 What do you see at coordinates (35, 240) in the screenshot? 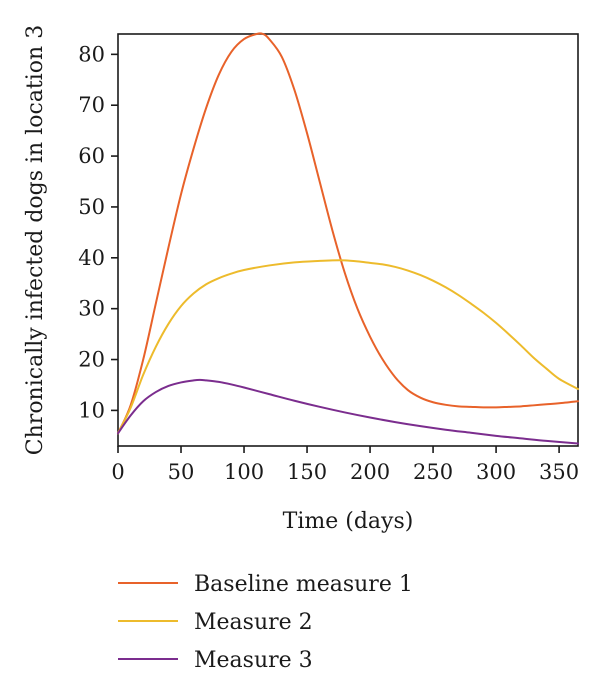
I see `y-axis-label: Chronically infected dogs in location 3` at bounding box center [35, 240].